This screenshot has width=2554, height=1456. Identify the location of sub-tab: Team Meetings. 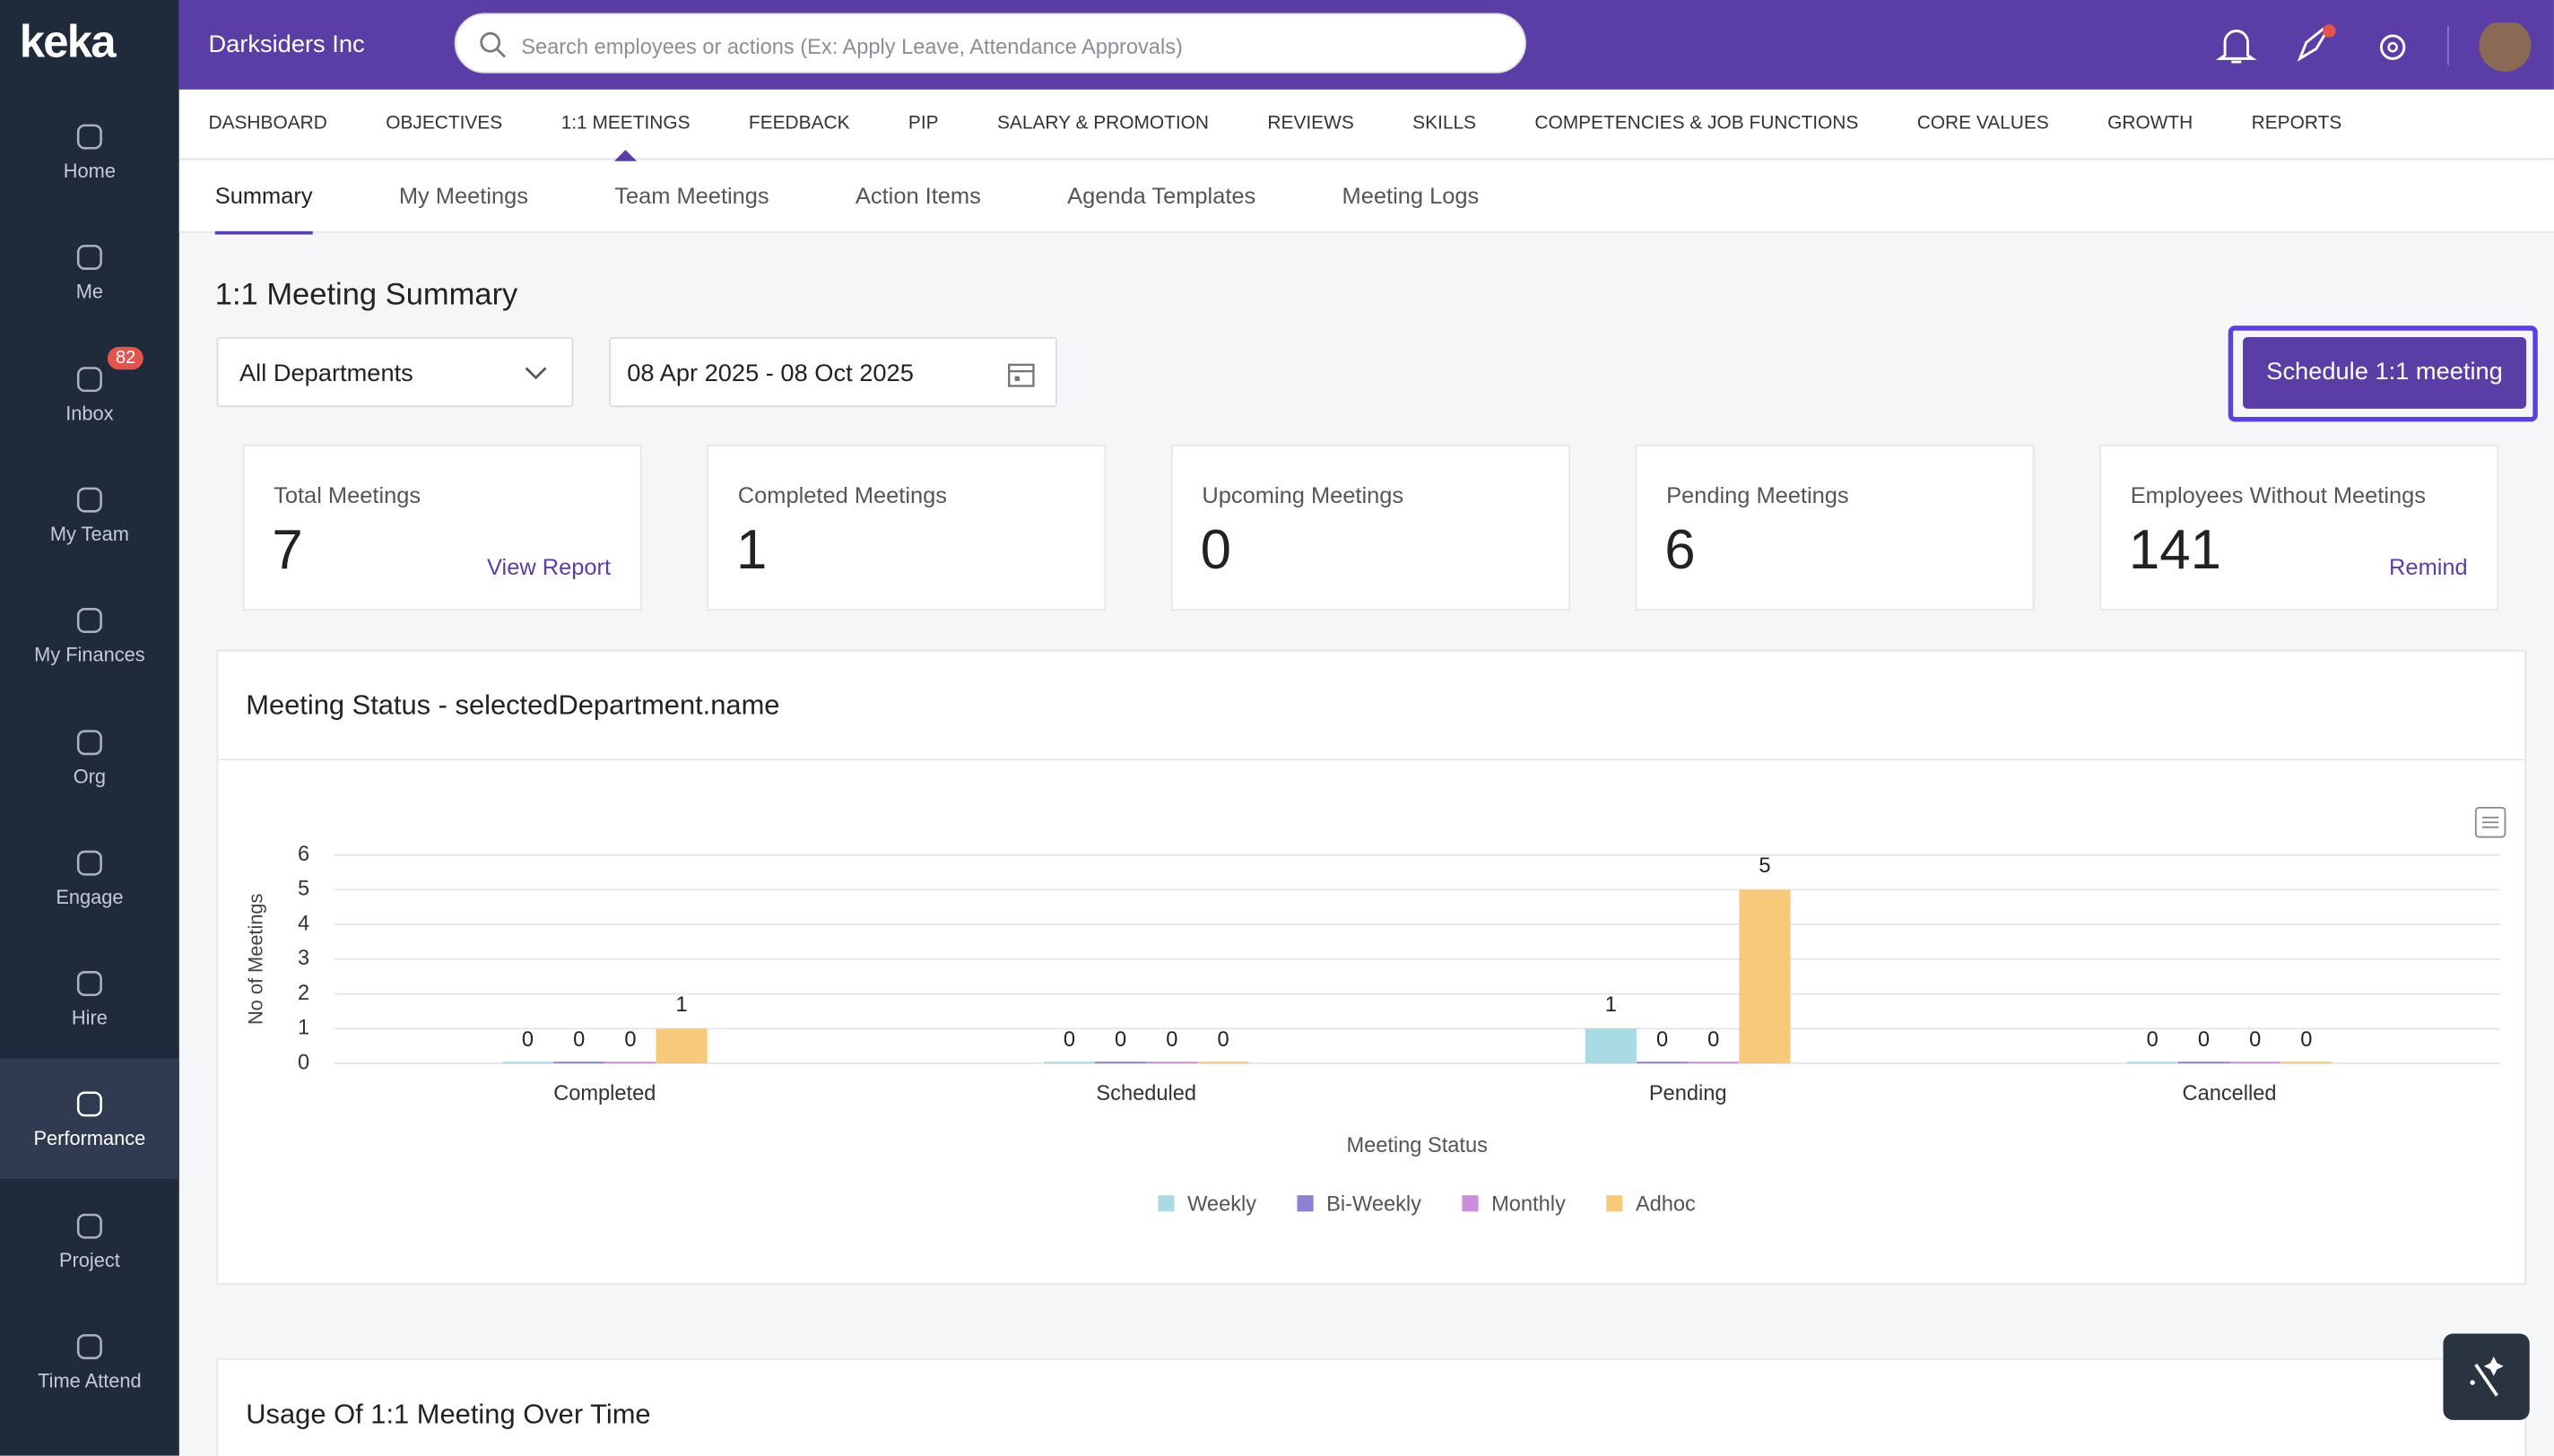
(691, 196).